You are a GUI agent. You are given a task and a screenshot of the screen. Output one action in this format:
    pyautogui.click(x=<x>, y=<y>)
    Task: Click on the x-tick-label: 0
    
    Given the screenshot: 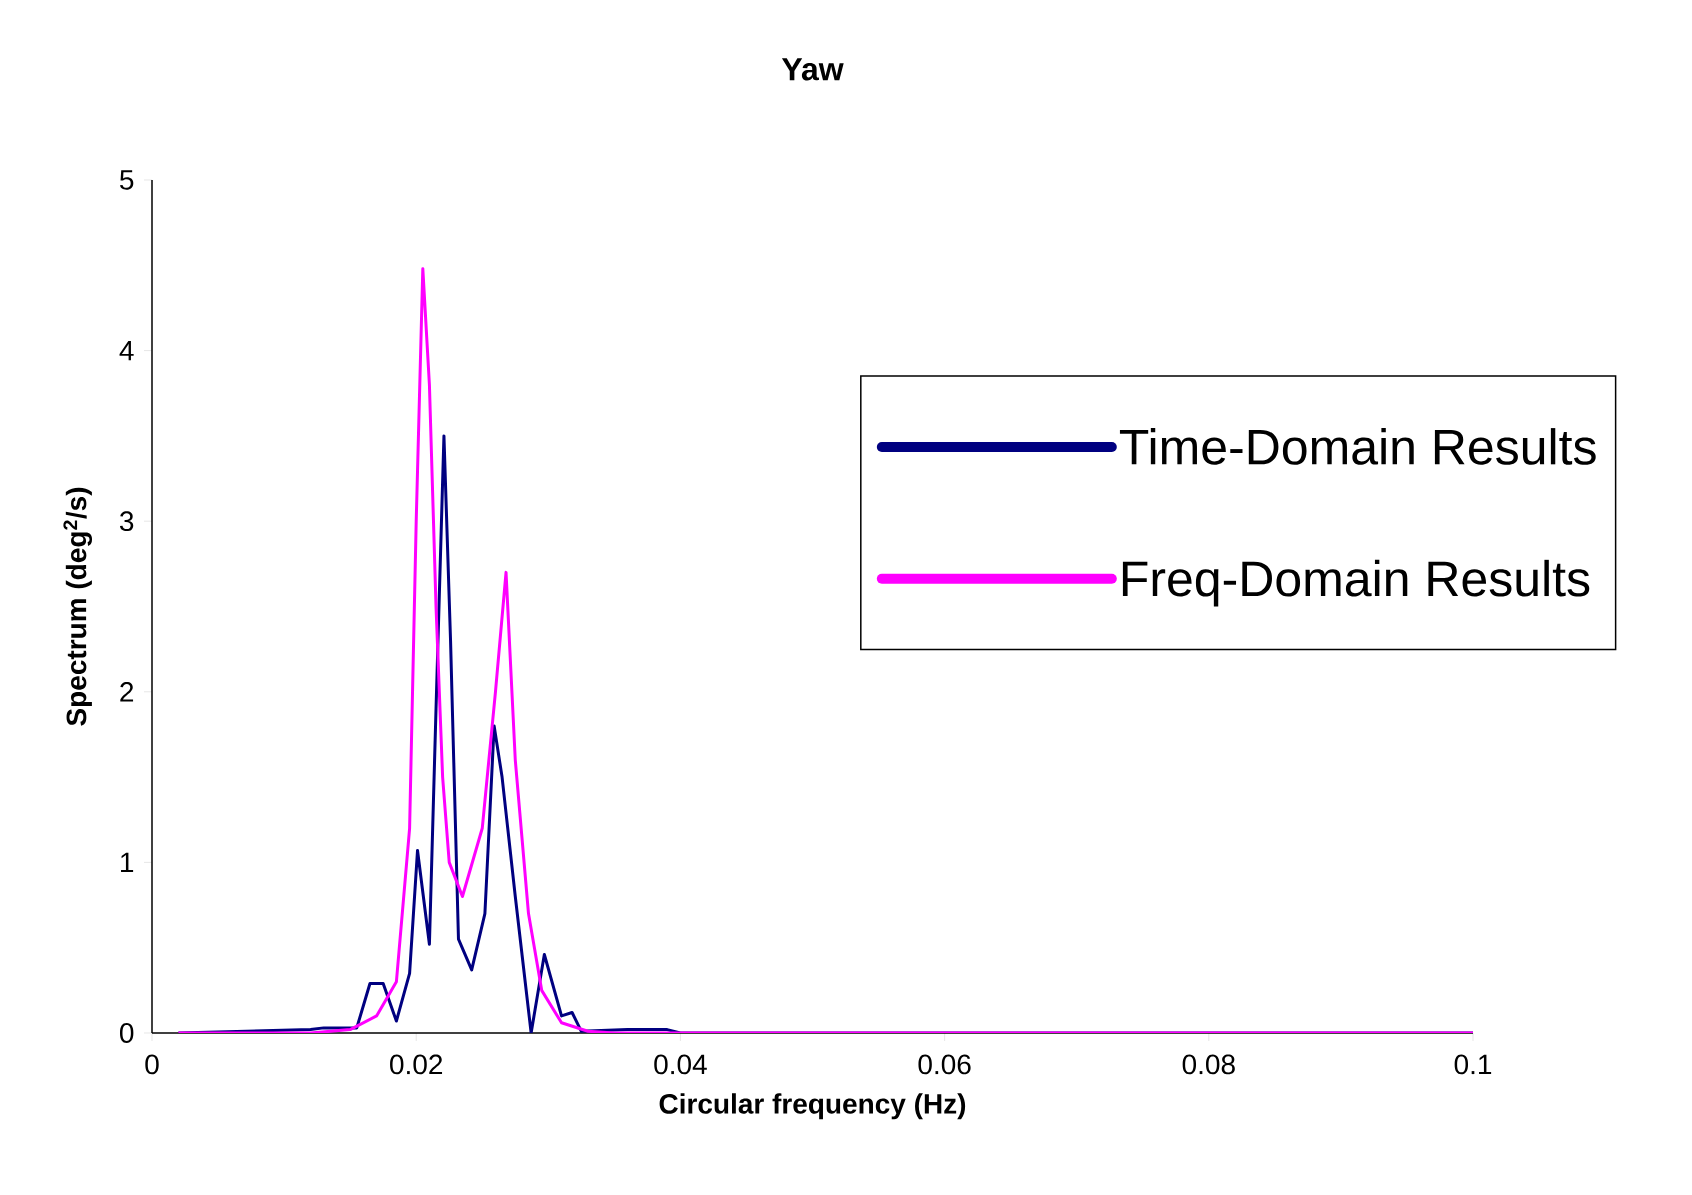 What is the action you would take?
    pyautogui.click(x=152, y=1064)
    